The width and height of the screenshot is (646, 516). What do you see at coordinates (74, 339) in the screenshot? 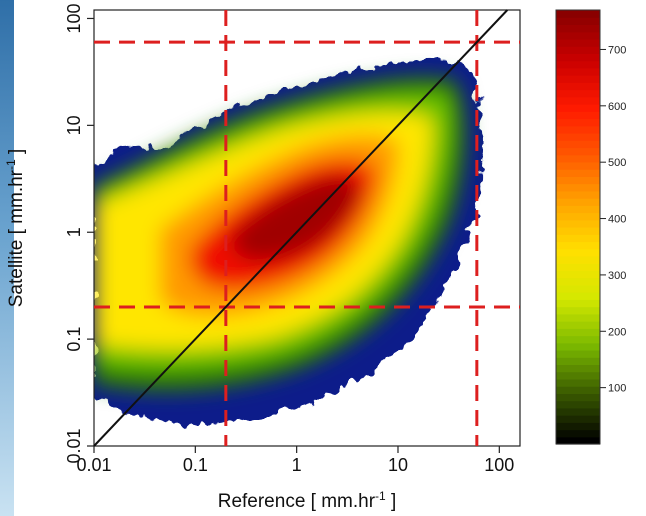
I see `y-tick-label-1: 0.1` at bounding box center [74, 339].